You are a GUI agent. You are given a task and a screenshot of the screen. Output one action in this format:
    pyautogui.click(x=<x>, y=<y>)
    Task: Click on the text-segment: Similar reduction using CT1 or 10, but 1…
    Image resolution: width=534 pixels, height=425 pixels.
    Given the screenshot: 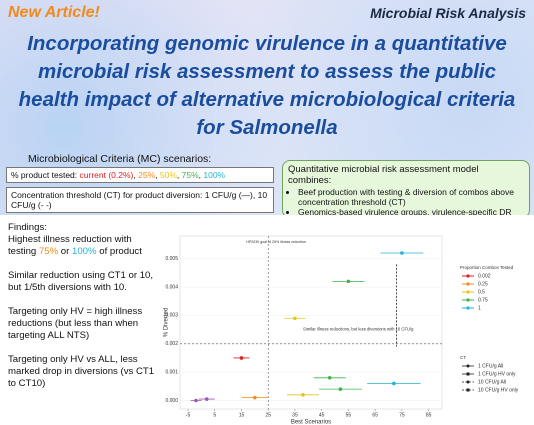 What is the action you would take?
    pyautogui.click(x=81, y=281)
    